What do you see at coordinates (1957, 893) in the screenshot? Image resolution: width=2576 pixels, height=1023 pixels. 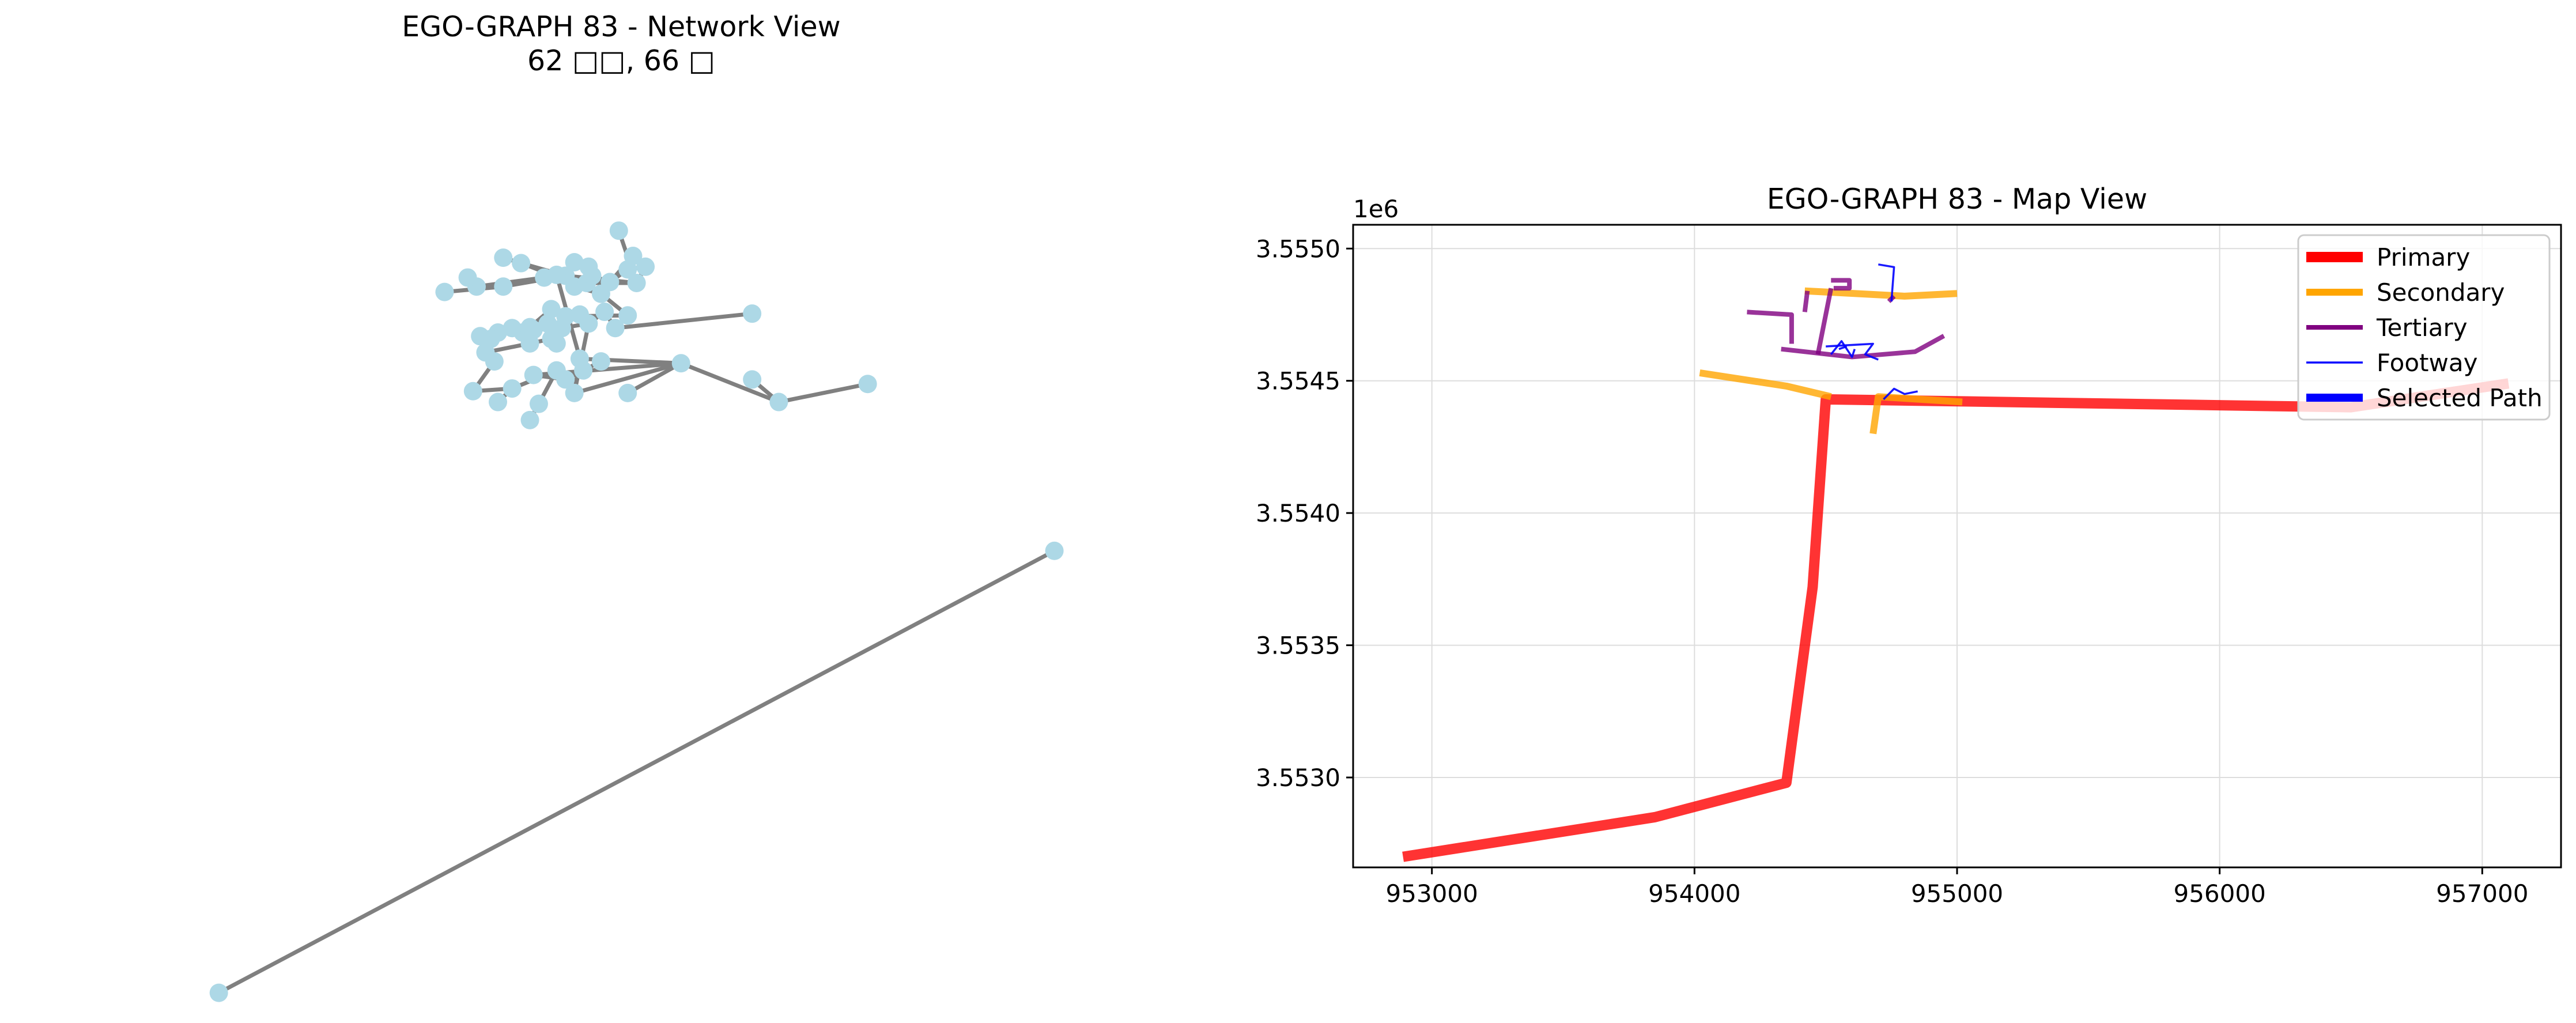 I see `x-tick-label: 955000` at bounding box center [1957, 893].